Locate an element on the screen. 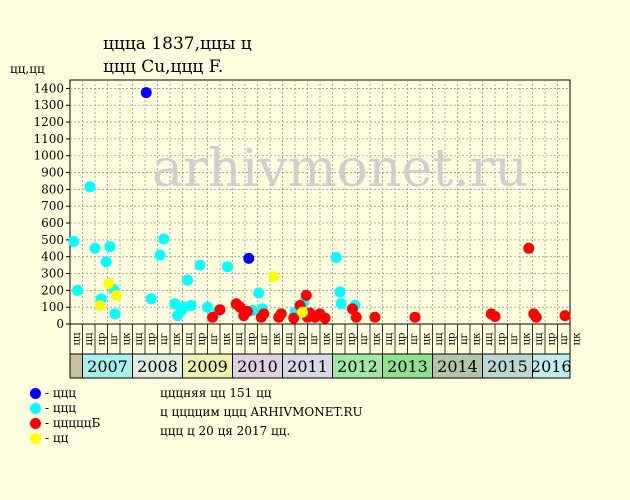 This screenshot has height=500, width=630. y-tick-label: 1400 is located at coordinates (48, 88).